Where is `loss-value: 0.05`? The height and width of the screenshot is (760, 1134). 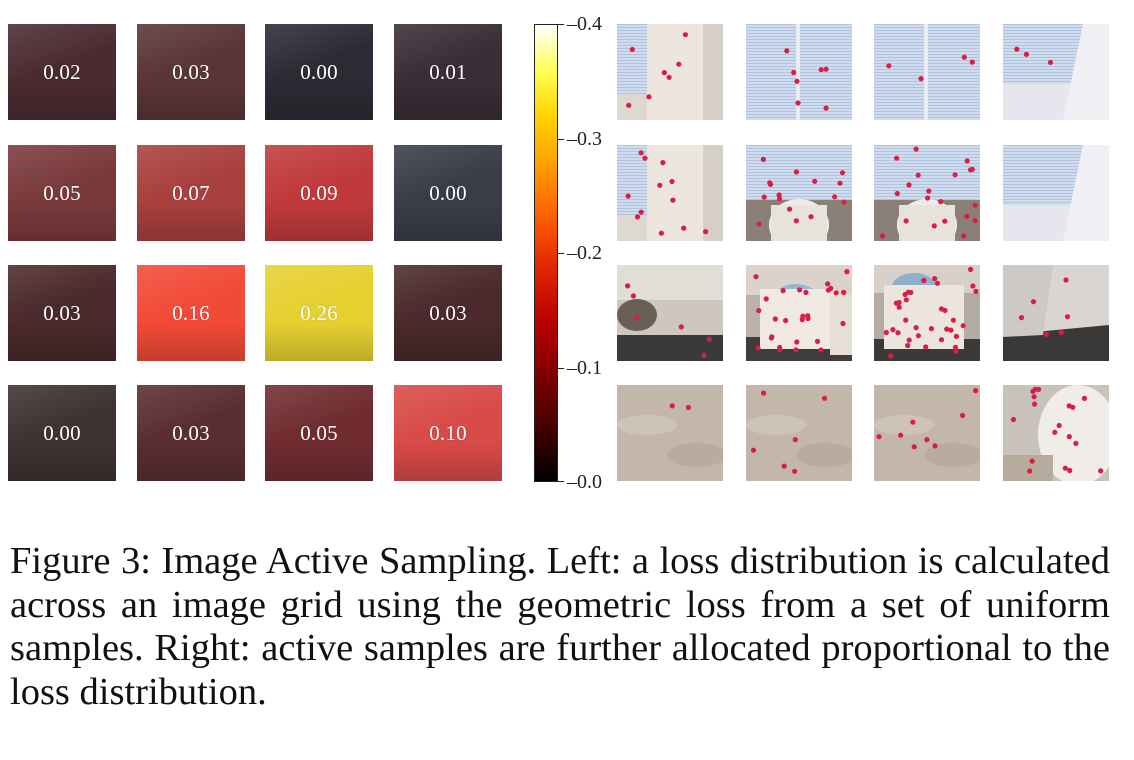
loss-value: 0.05 is located at coordinates (319, 432).